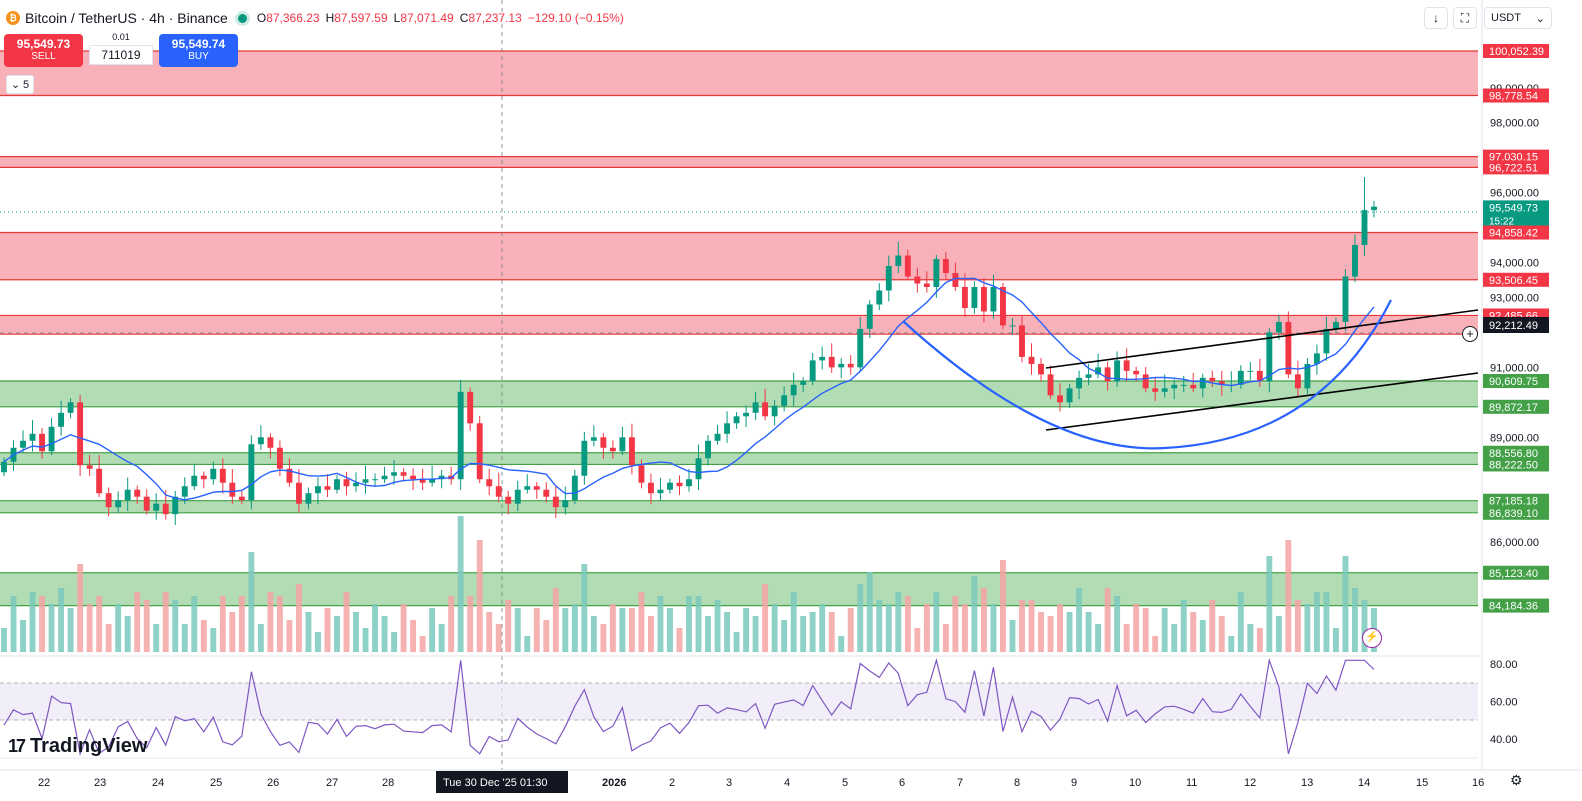  I want to click on level-label: 84,184.36, so click(1513, 607).